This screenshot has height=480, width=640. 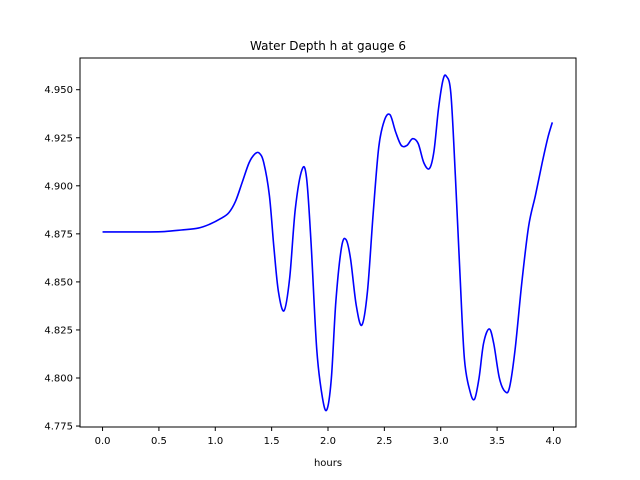 What do you see at coordinates (328, 441) in the screenshot?
I see `x-tick-label: 2.0` at bounding box center [328, 441].